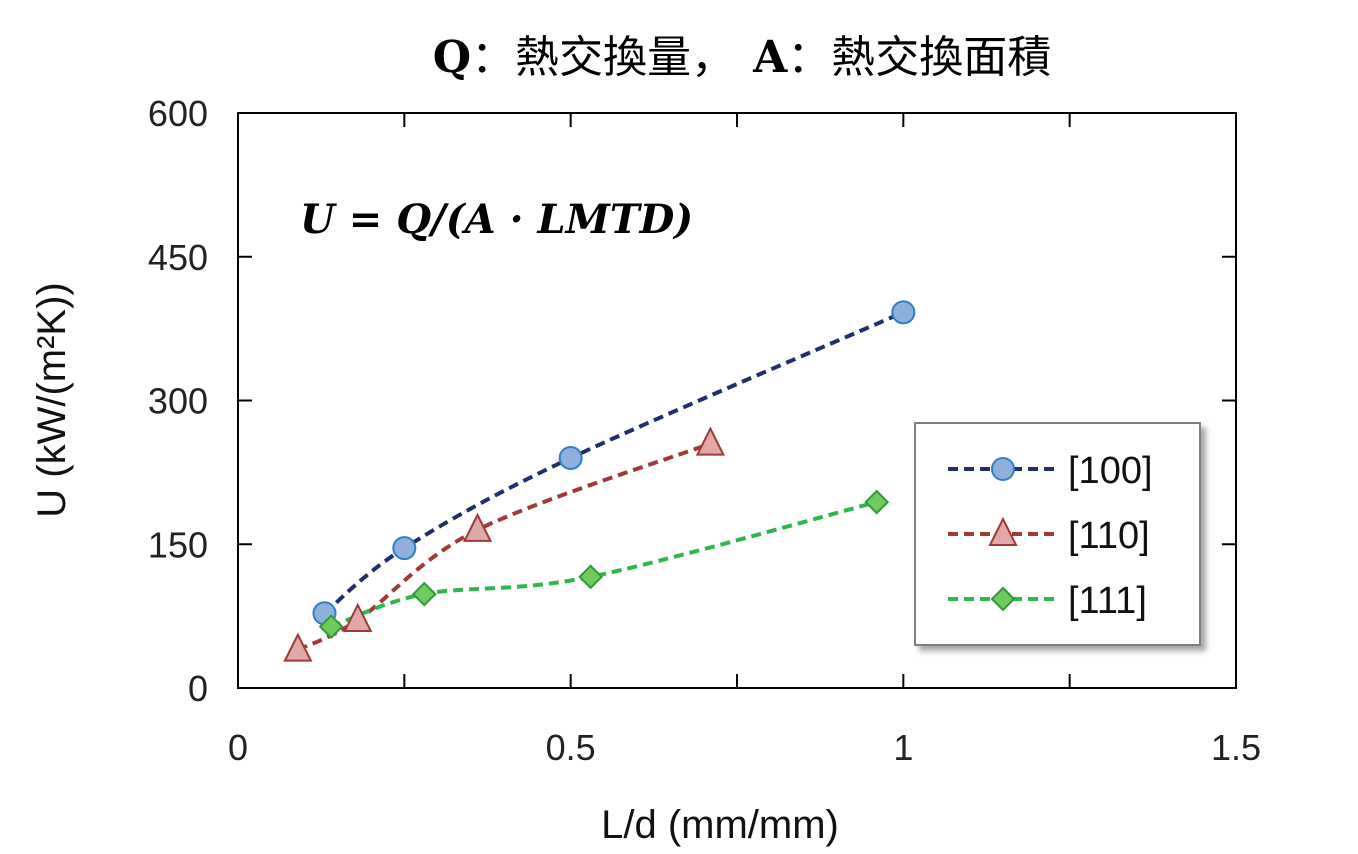 The image size is (1358, 854). Describe the element at coordinates (603, 57) in the screenshot. I see `title-q-description: ：熱交換量，` at that location.